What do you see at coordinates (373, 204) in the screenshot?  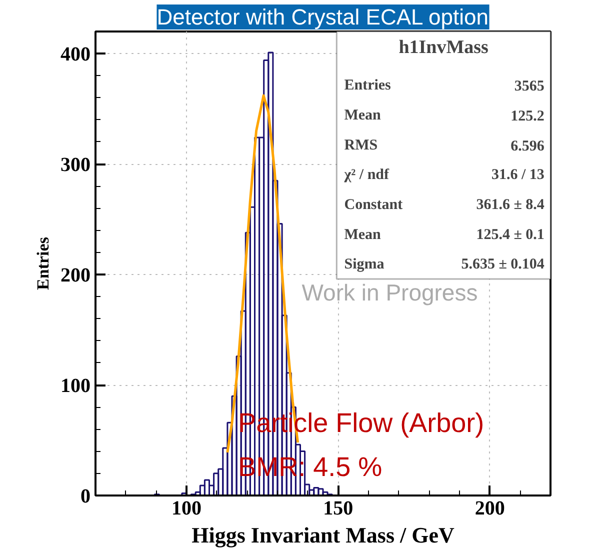 I see `annotation: Constant` at bounding box center [373, 204].